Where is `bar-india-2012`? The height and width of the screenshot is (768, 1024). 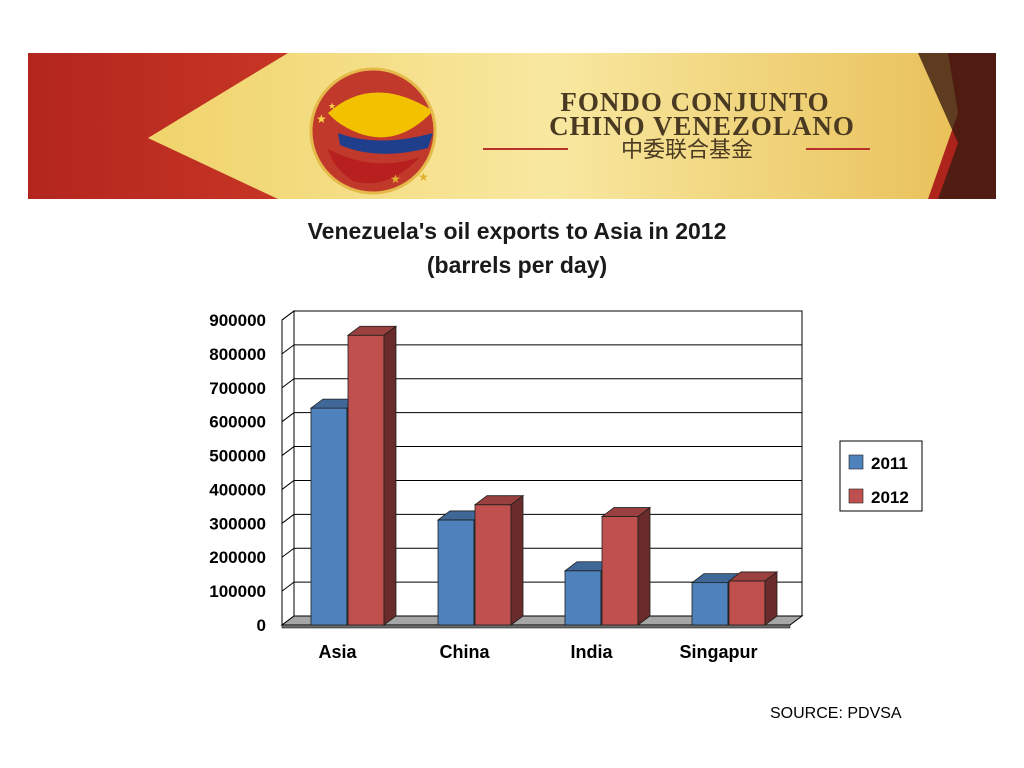 bar-india-2012 is located at coordinates (626, 566).